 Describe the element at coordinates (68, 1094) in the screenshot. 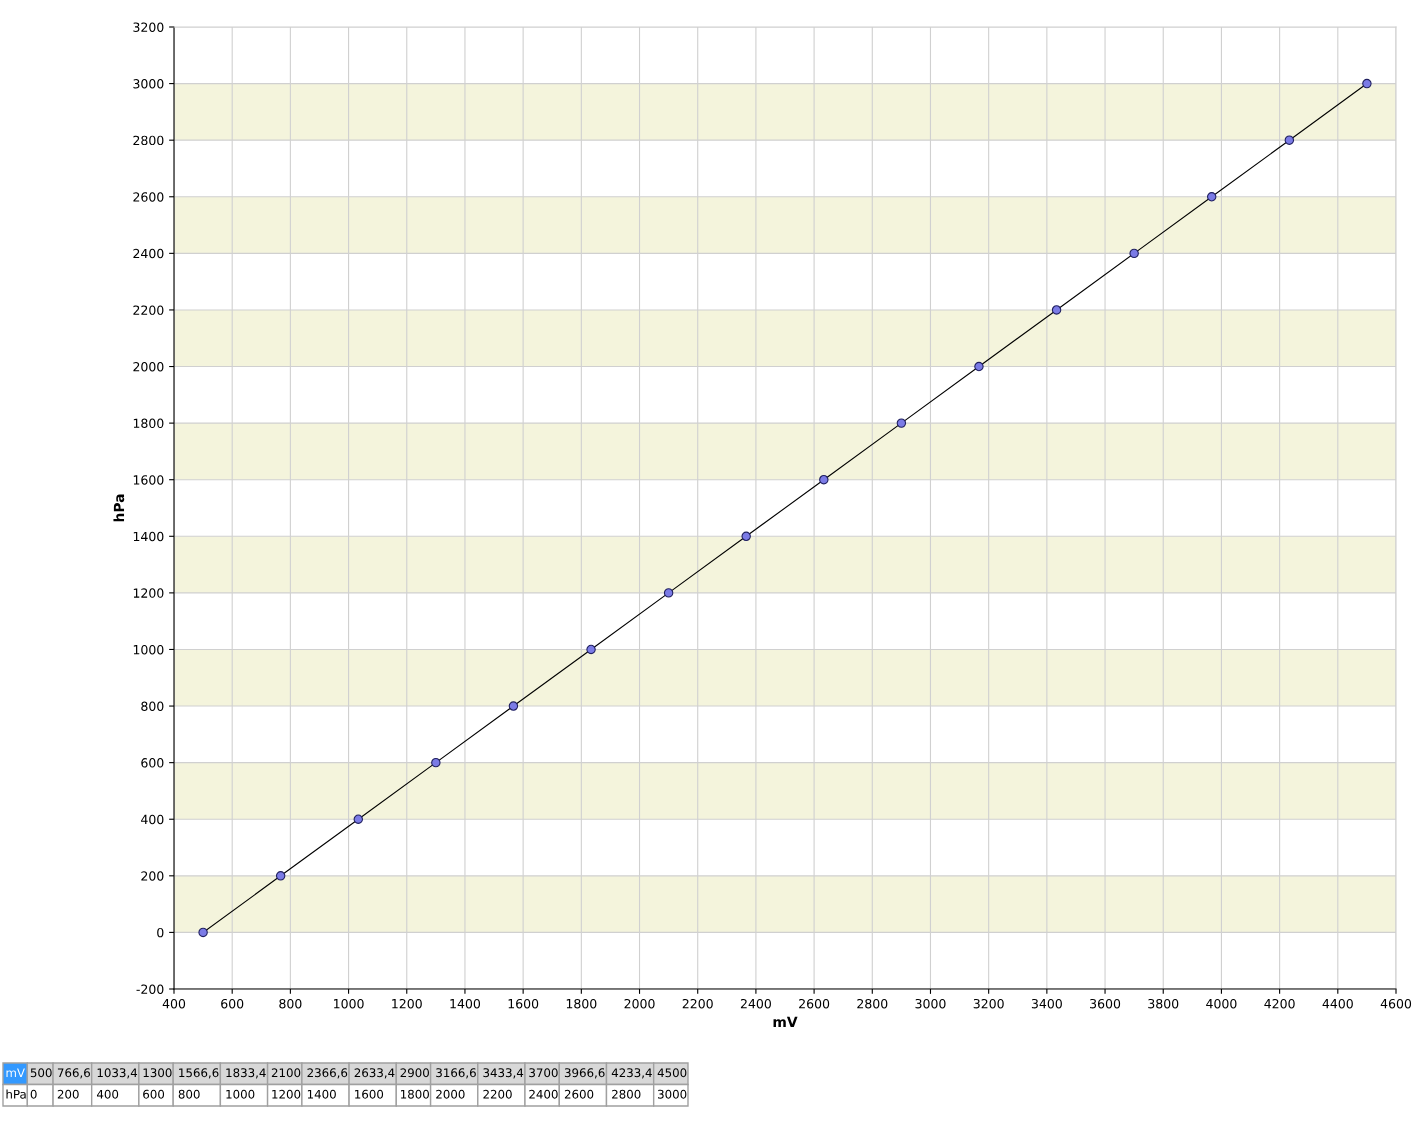

I see `text: 200` at that location.